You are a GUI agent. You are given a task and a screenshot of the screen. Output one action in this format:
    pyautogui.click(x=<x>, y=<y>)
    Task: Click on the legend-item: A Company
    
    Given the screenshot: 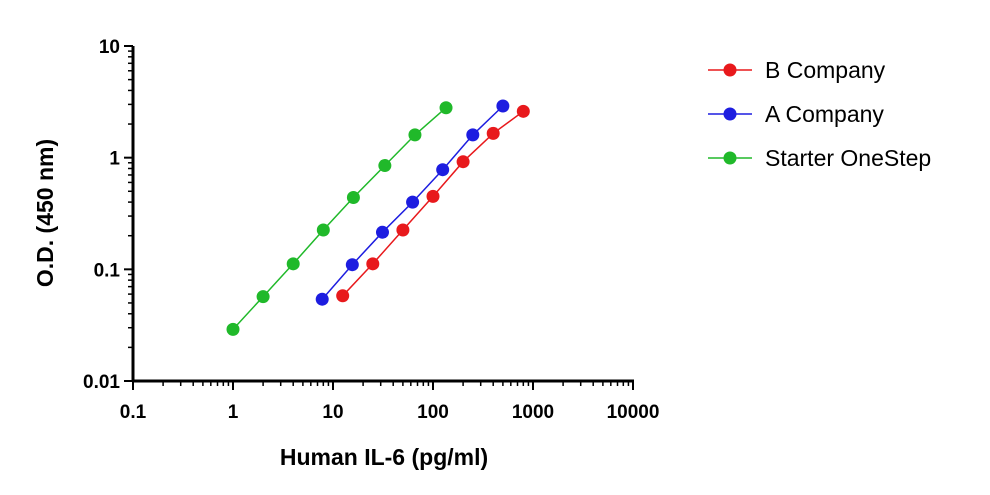 What is the action you would take?
    pyautogui.click(x=796, y=114)
    